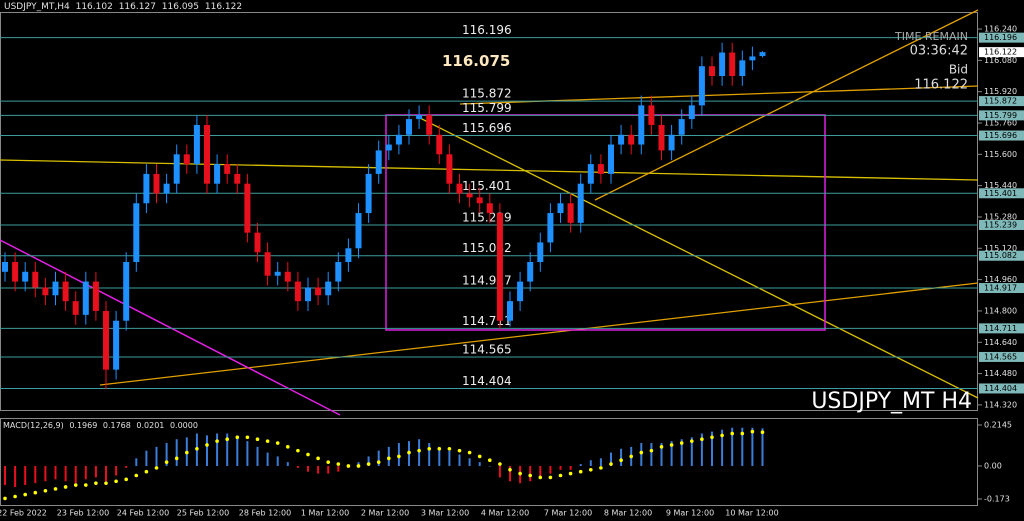 The height and width of the screenshot is (521, 1024). Describe the element at coordinates (476, 61) in the screenshot. I see `bold-level-label: 116.075` at that location.